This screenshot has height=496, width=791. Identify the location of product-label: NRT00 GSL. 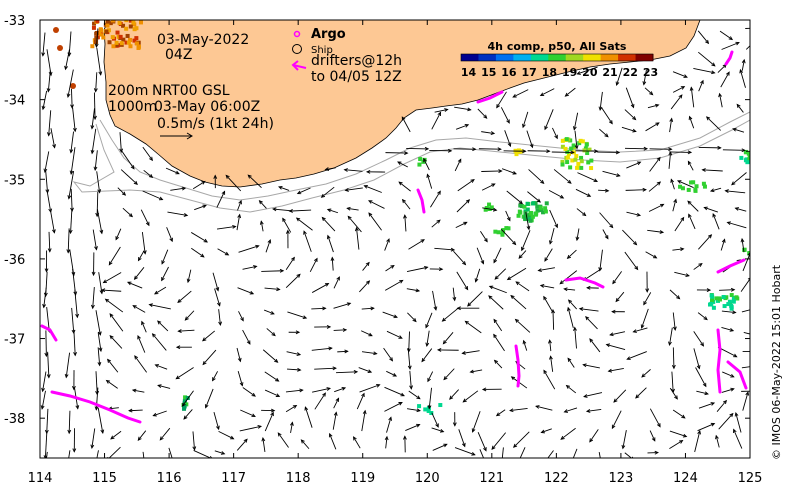
(191, 91).